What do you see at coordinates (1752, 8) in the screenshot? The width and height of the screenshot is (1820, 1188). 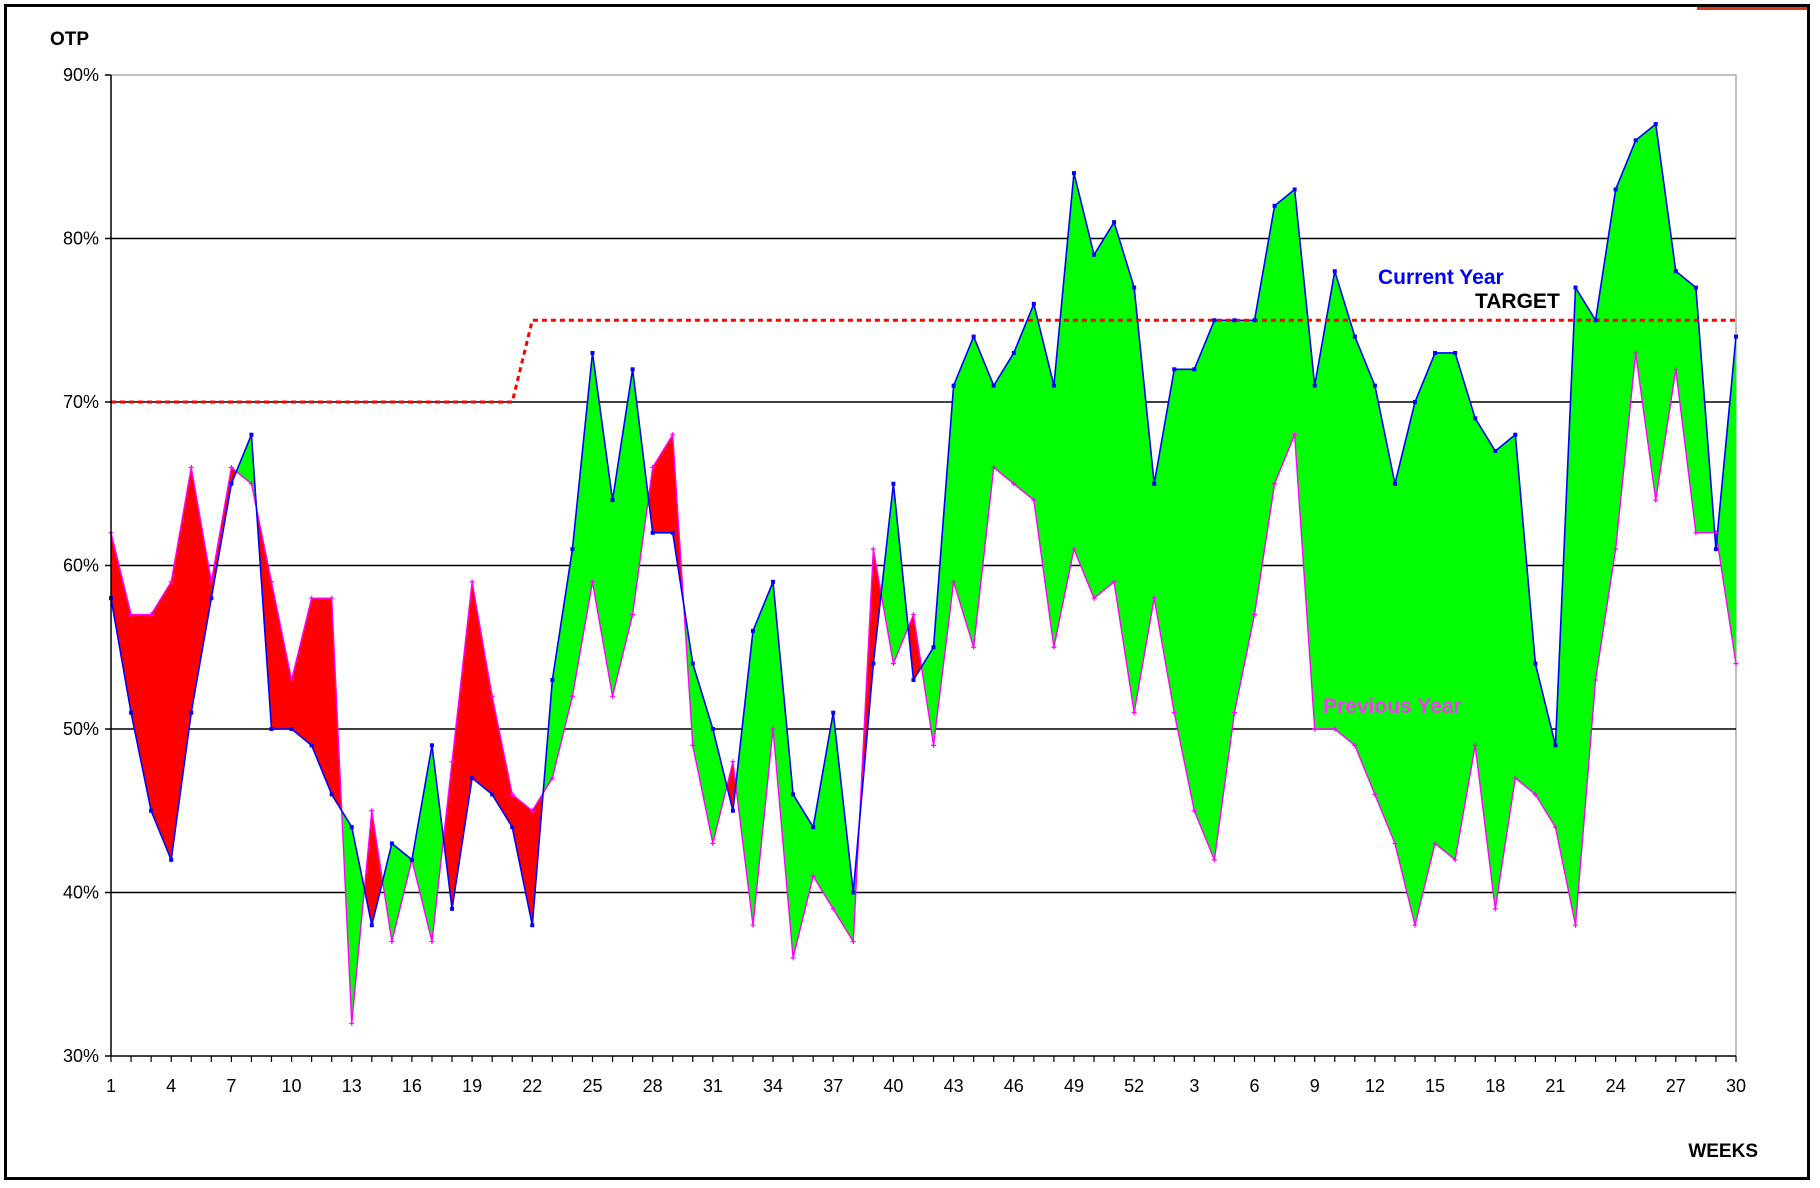 I see `corner-accent` at bounding box center [1752, 8].